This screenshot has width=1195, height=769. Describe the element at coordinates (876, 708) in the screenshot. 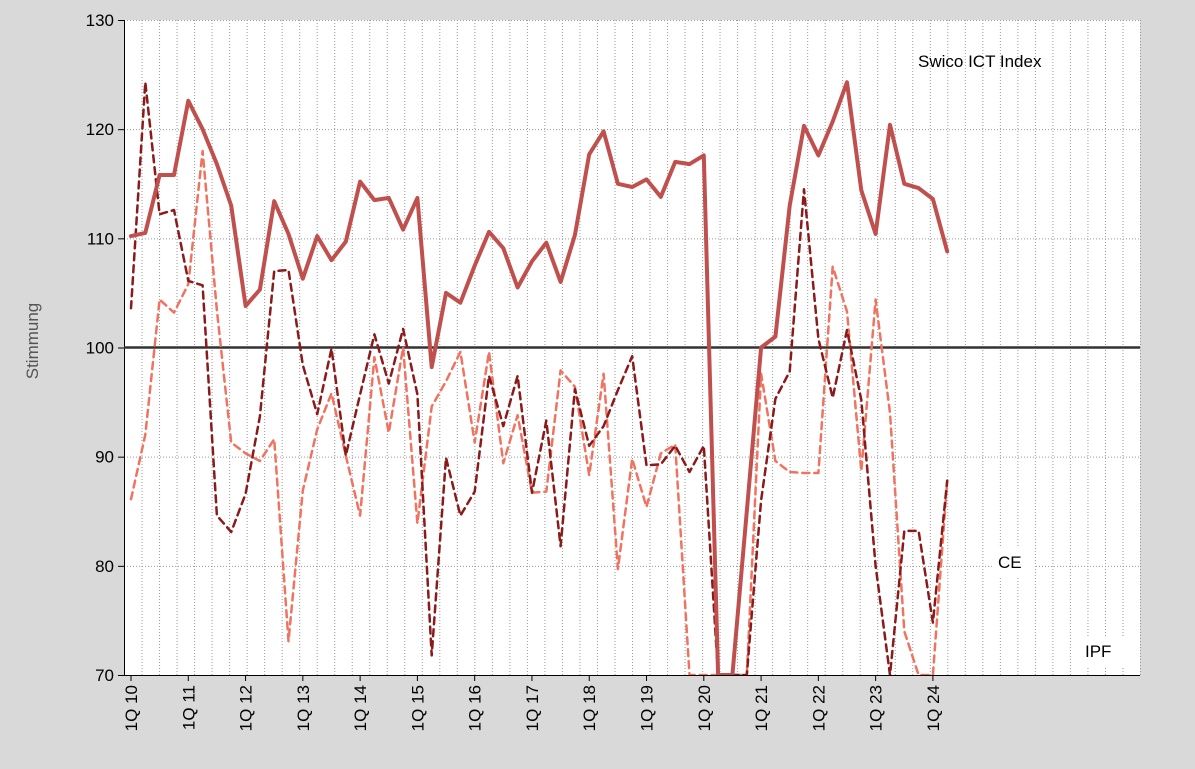

I see `x-tick-label: 1Q 23` at that location.